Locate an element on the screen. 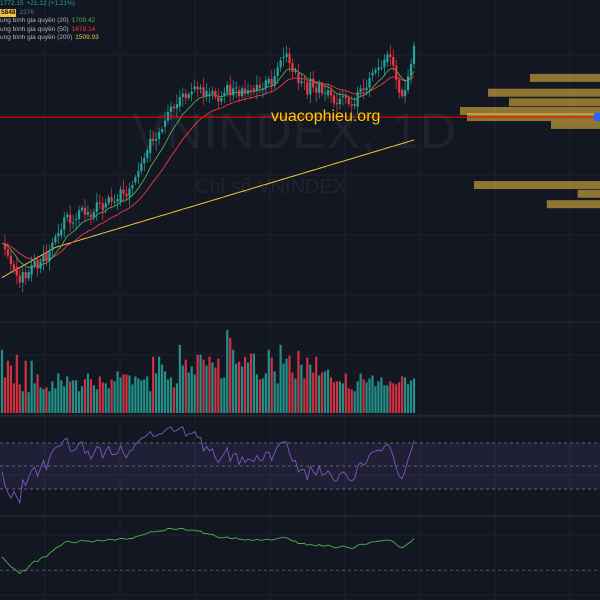  volume-profile-bar is located at coordinates (537, 185).